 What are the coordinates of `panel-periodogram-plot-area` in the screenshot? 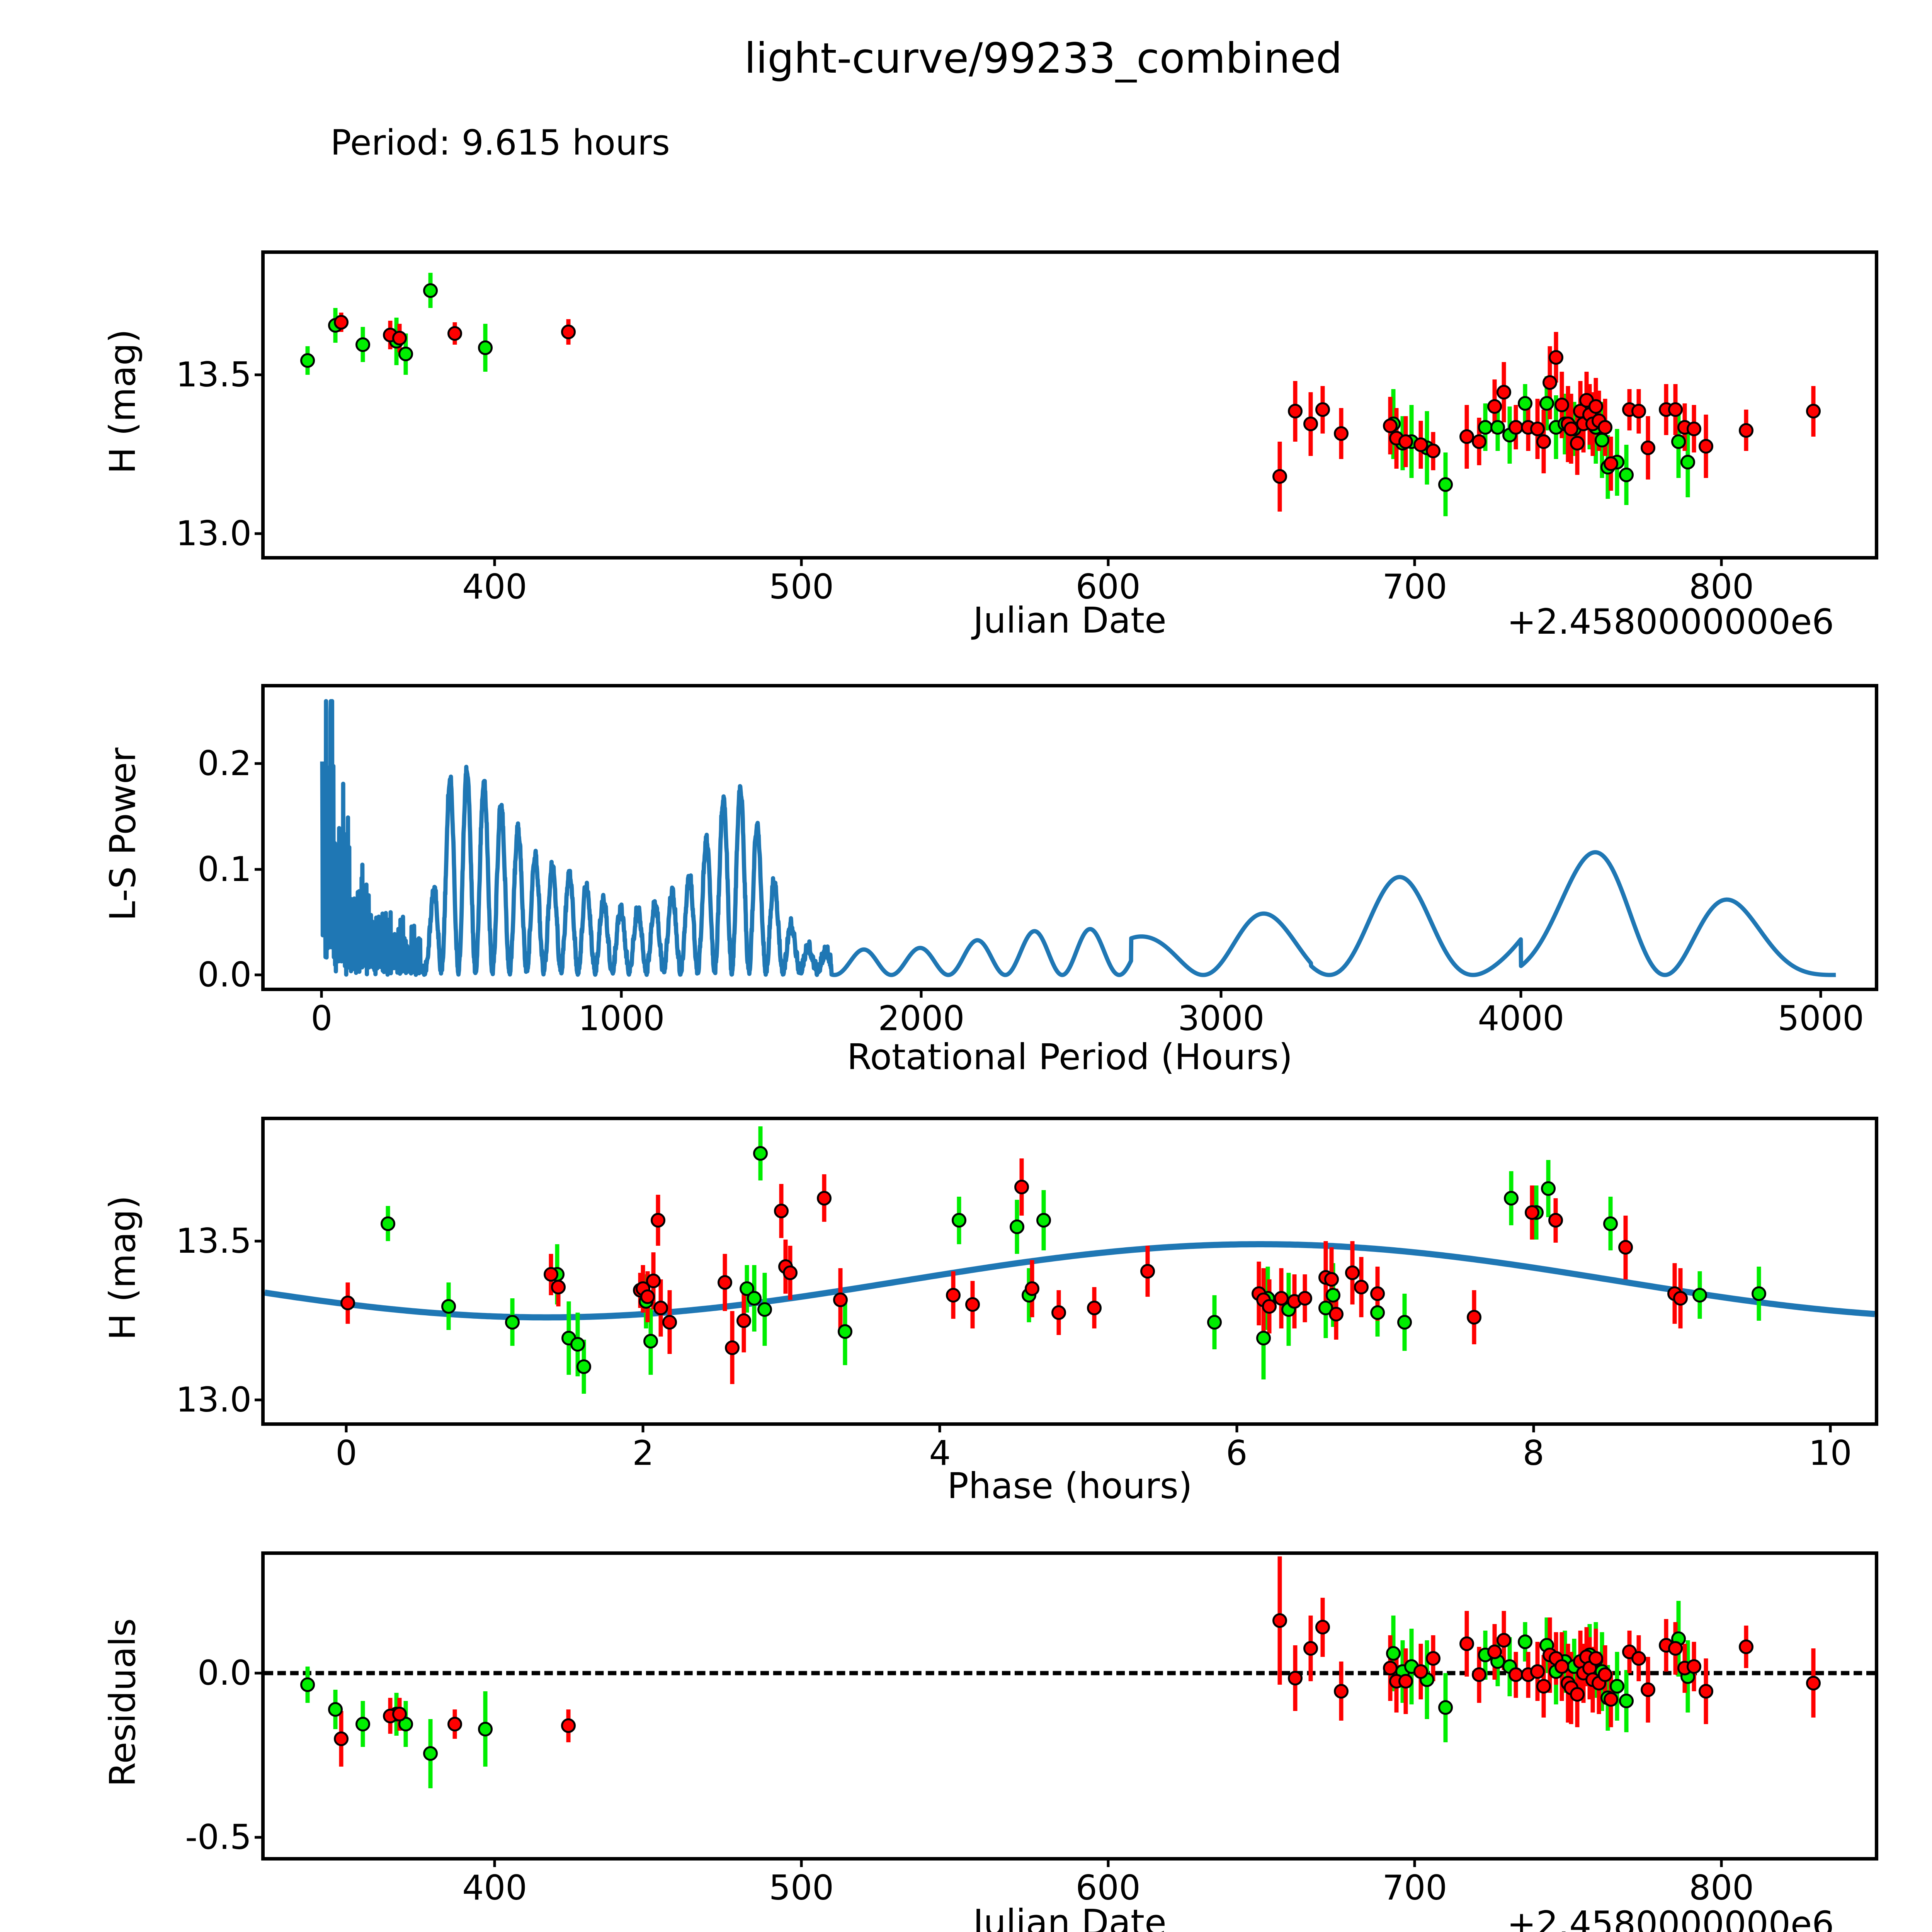 It's located at (1070, 837).